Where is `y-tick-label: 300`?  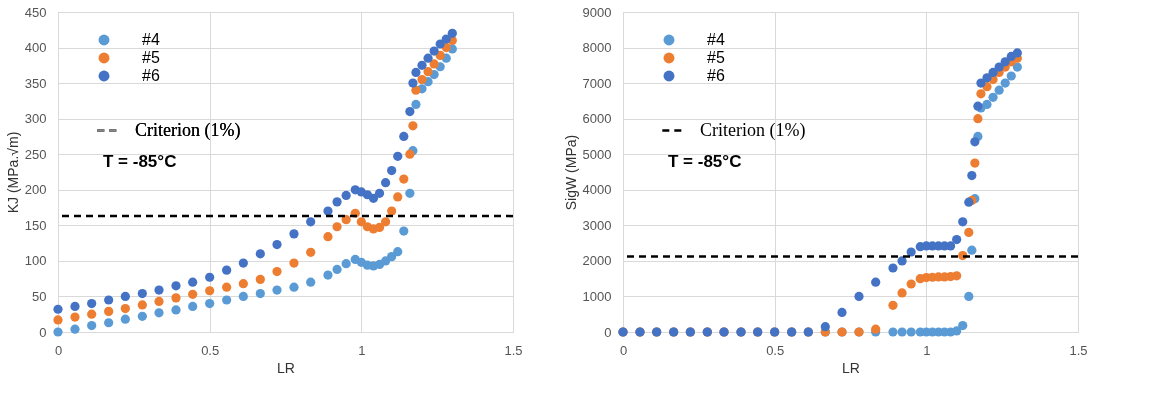 y-tick-label: 300 is located at coordinates (35, 119).